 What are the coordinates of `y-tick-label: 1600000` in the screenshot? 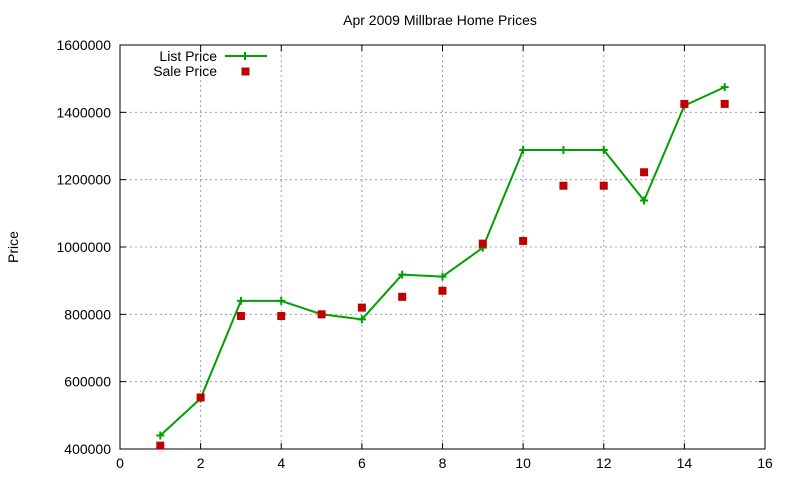 It's located at (83, 45).